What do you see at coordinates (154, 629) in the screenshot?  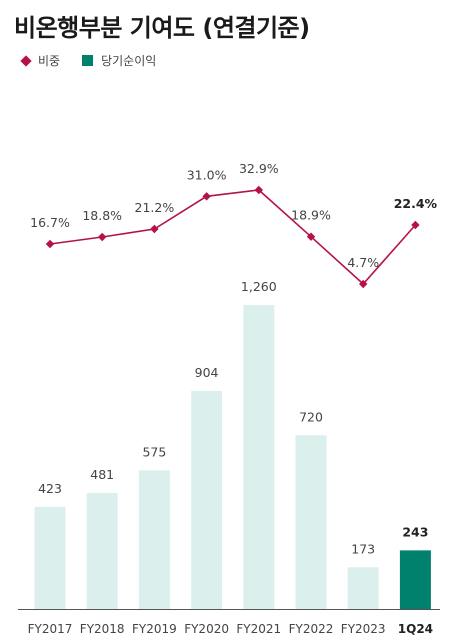 I see `x-tick-label: FY2019` at bounding box center [154, 629].